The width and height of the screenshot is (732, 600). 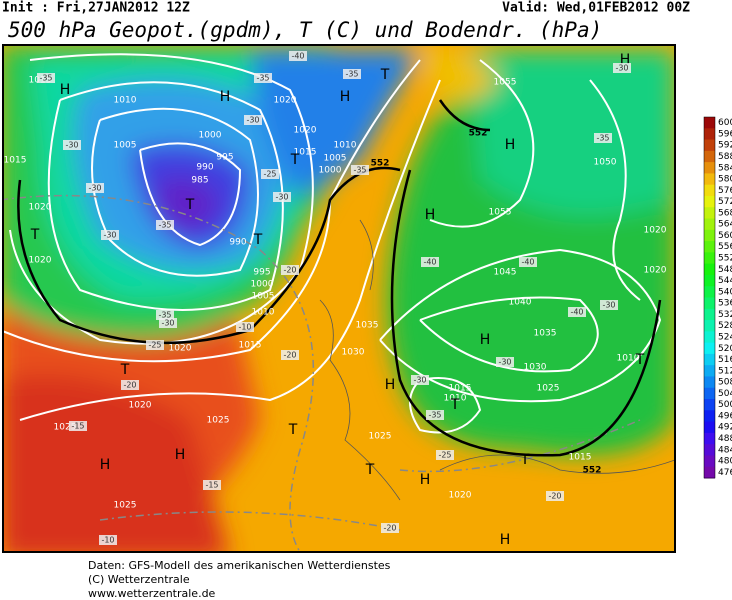 What do you see at coordinates (596, 8) in the screenshot?
I see `valid-time: Valid: Wed,01FEB2012 00Z` at bounding box center [596, 8].